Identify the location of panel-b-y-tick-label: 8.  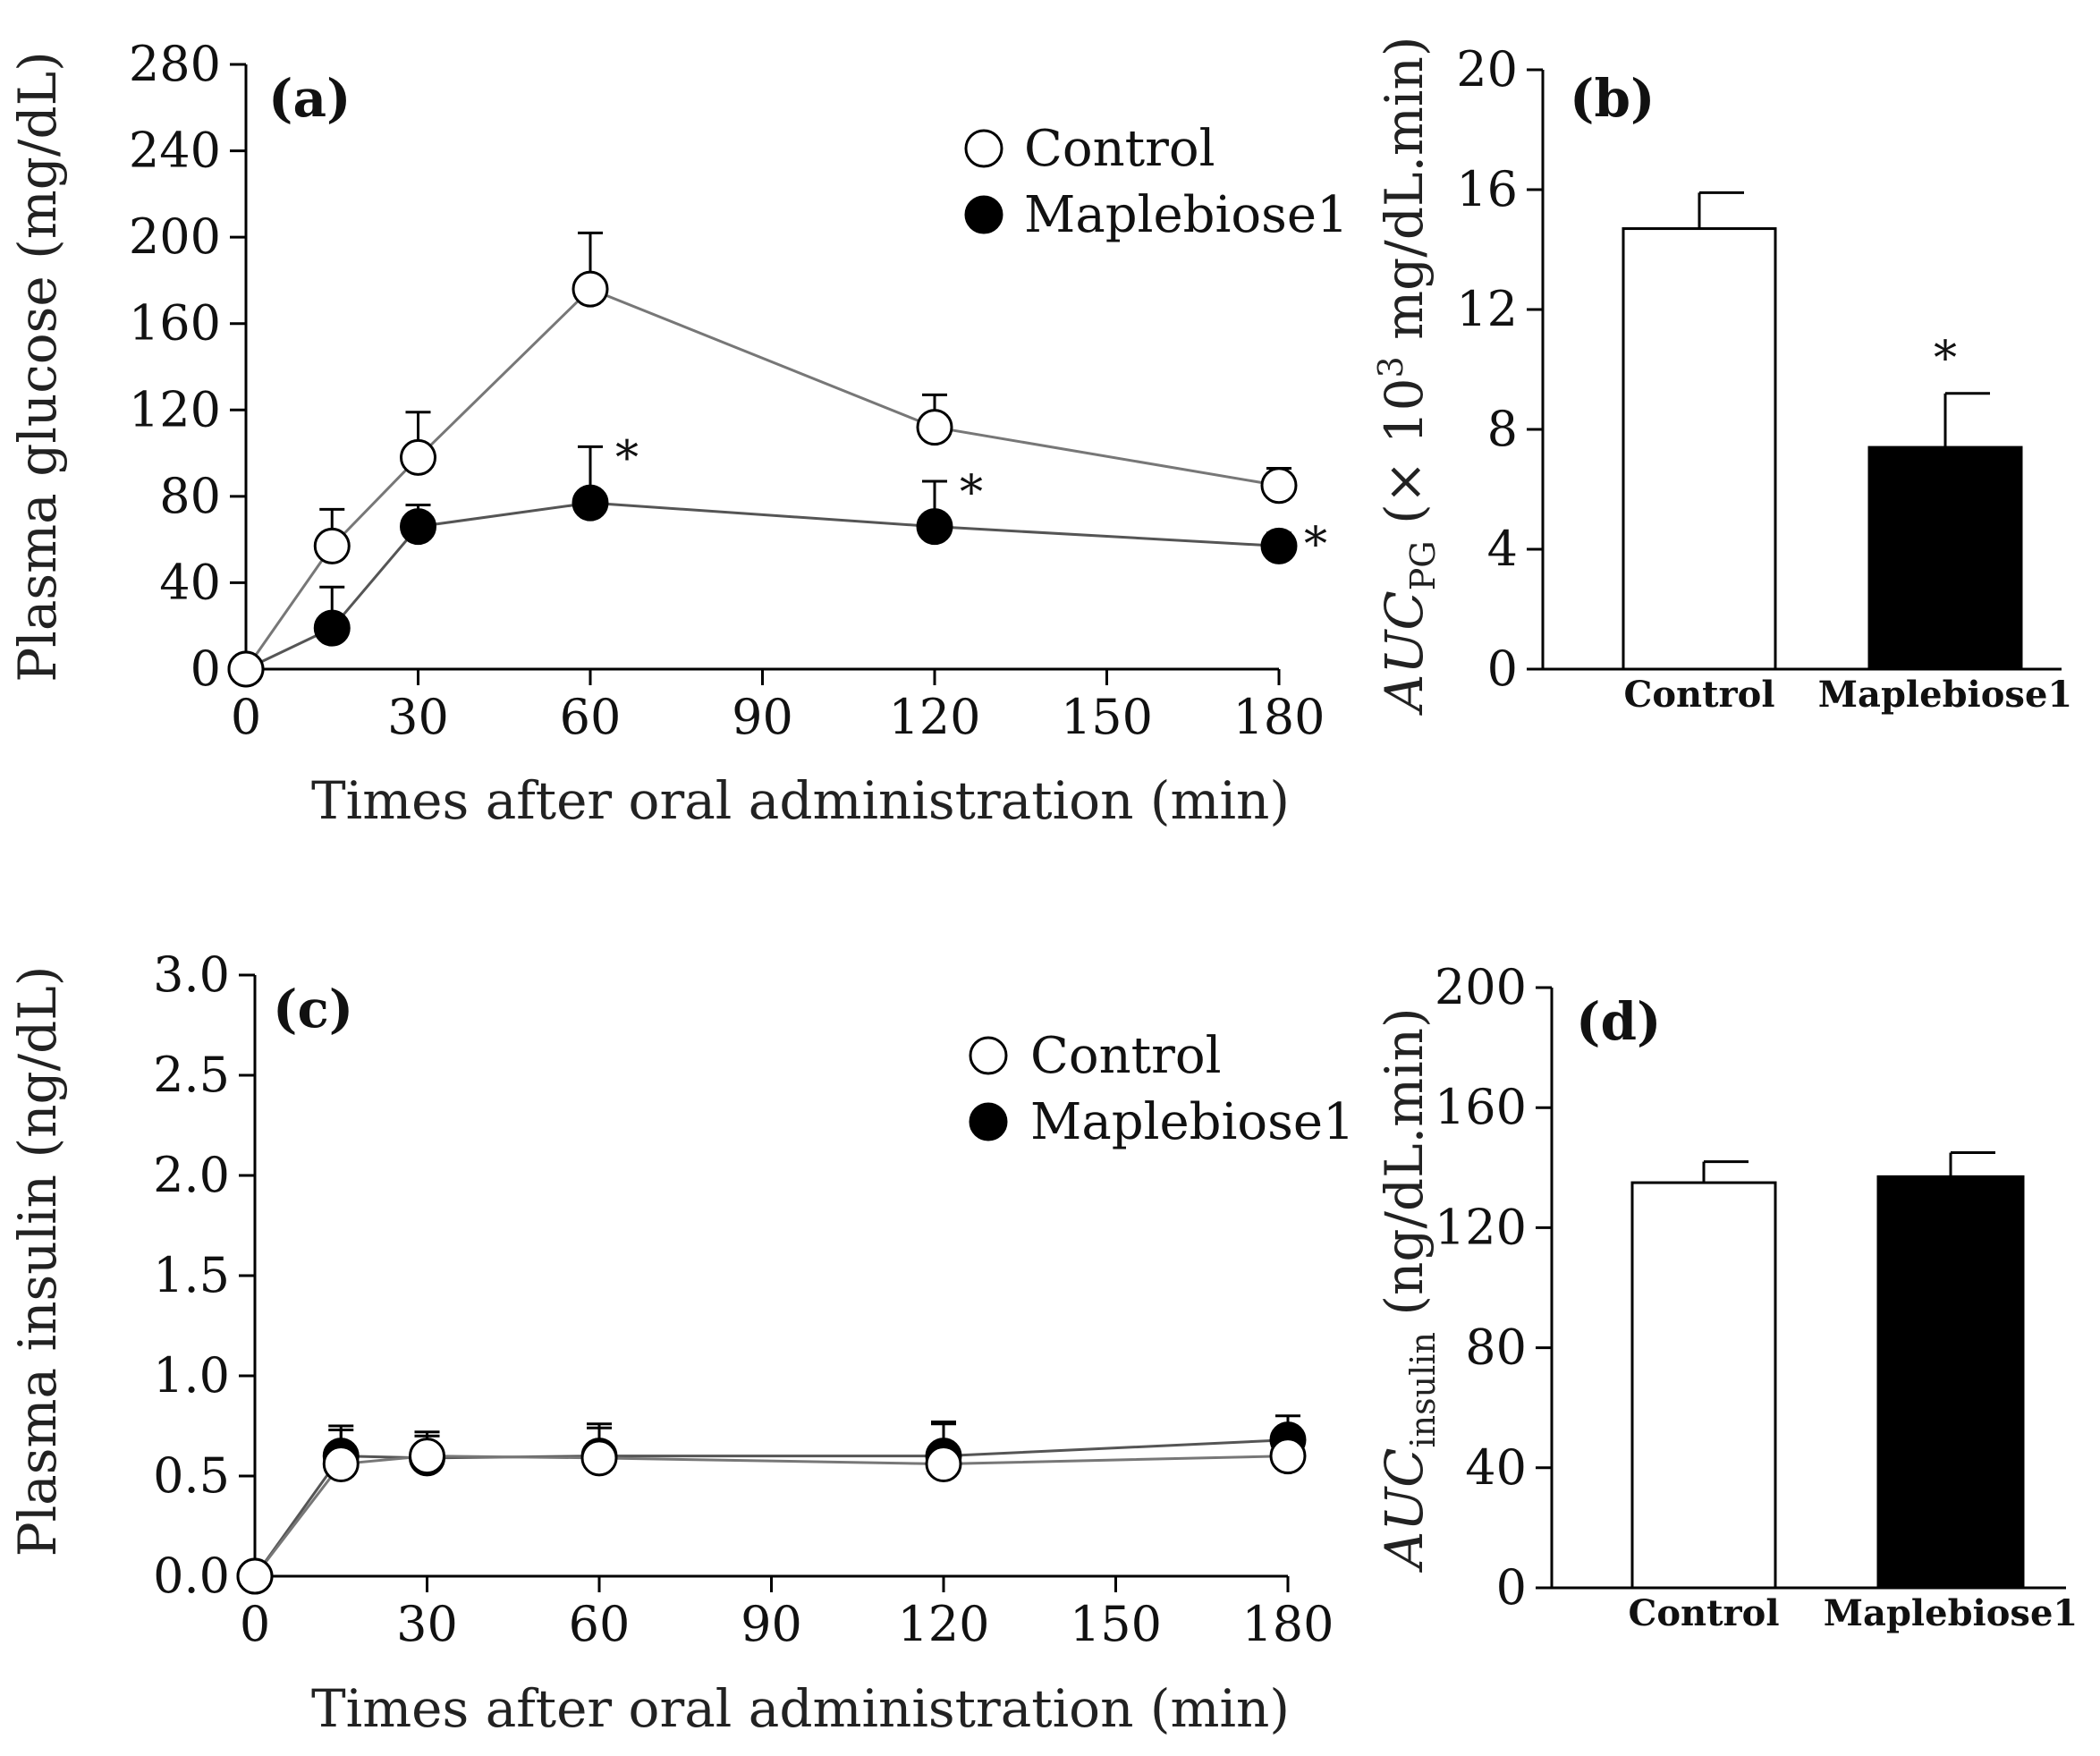
(1502, 429).